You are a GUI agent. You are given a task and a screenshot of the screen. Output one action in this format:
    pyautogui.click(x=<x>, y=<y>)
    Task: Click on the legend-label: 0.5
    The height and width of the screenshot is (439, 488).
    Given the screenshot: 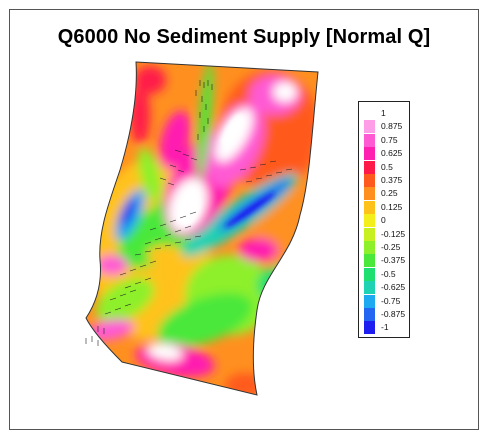 What is the action you would take?
    pyautogui.click(x=387, y=166)
    